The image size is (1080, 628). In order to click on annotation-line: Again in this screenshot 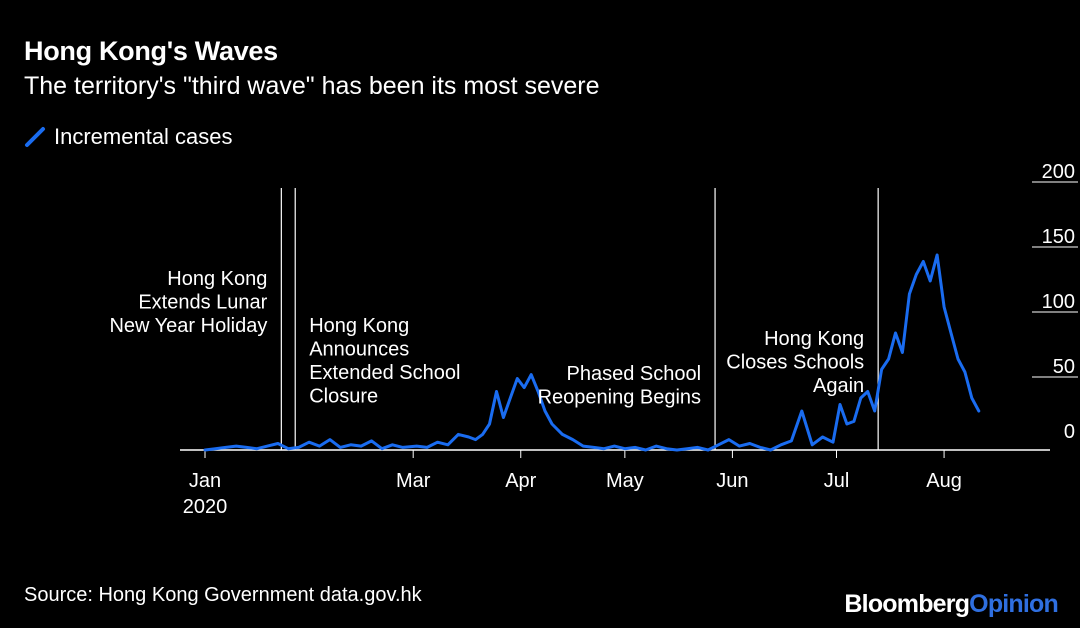, I will do `click(838, 386)`.